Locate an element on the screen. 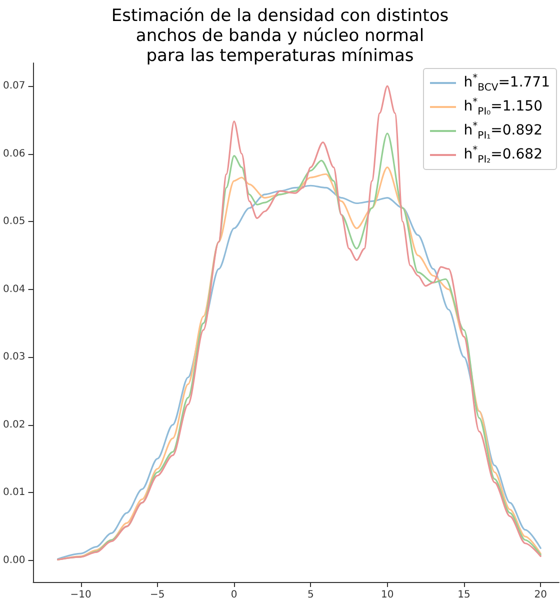  y-tick-label: 0.03 is located at coordinates (14, 357).